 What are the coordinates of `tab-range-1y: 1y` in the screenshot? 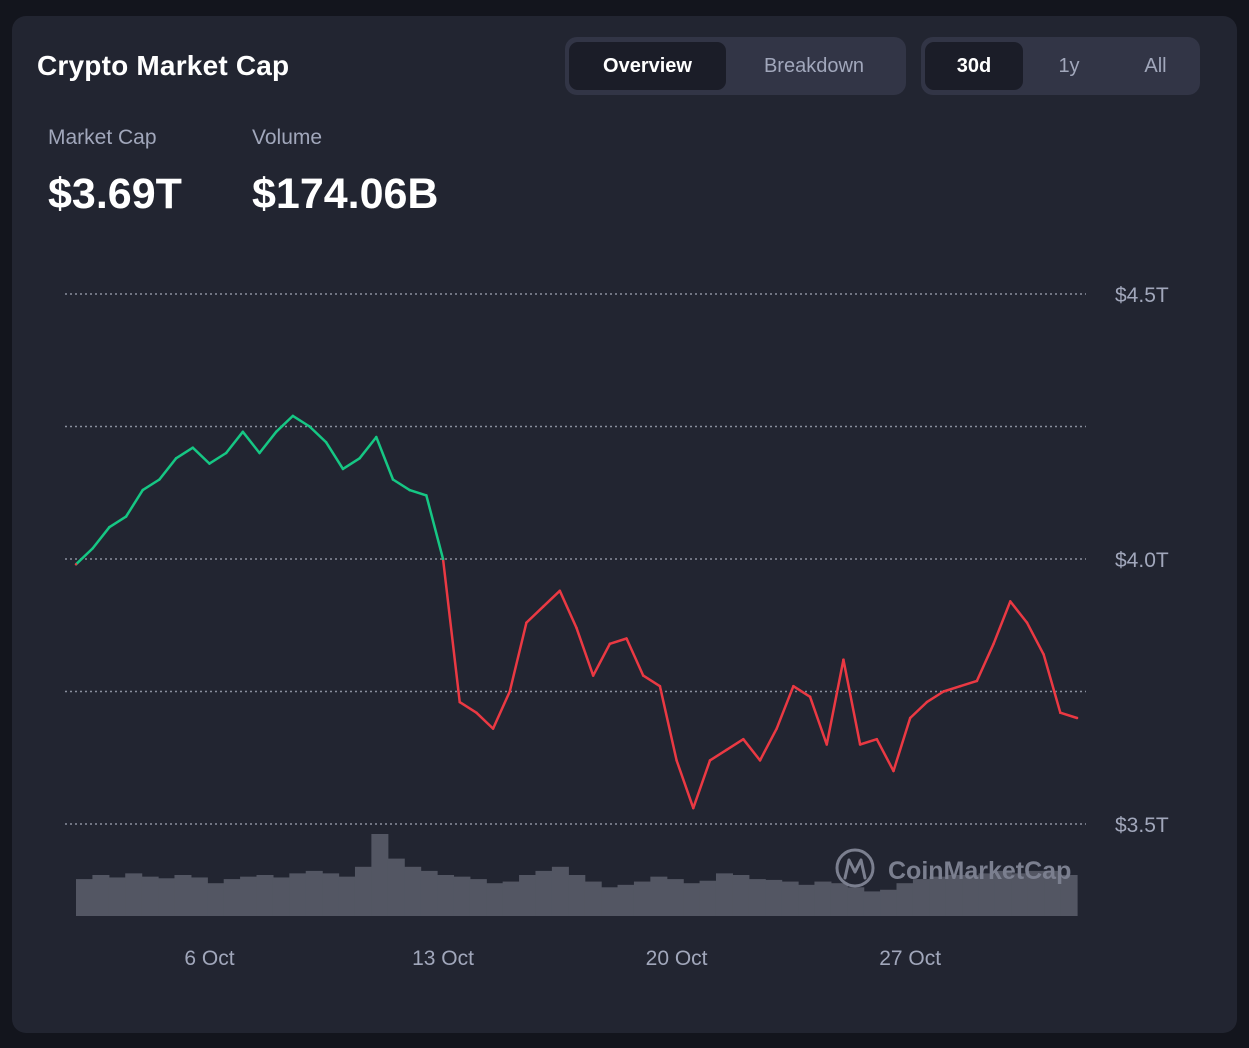 It's located at (1069, 65).